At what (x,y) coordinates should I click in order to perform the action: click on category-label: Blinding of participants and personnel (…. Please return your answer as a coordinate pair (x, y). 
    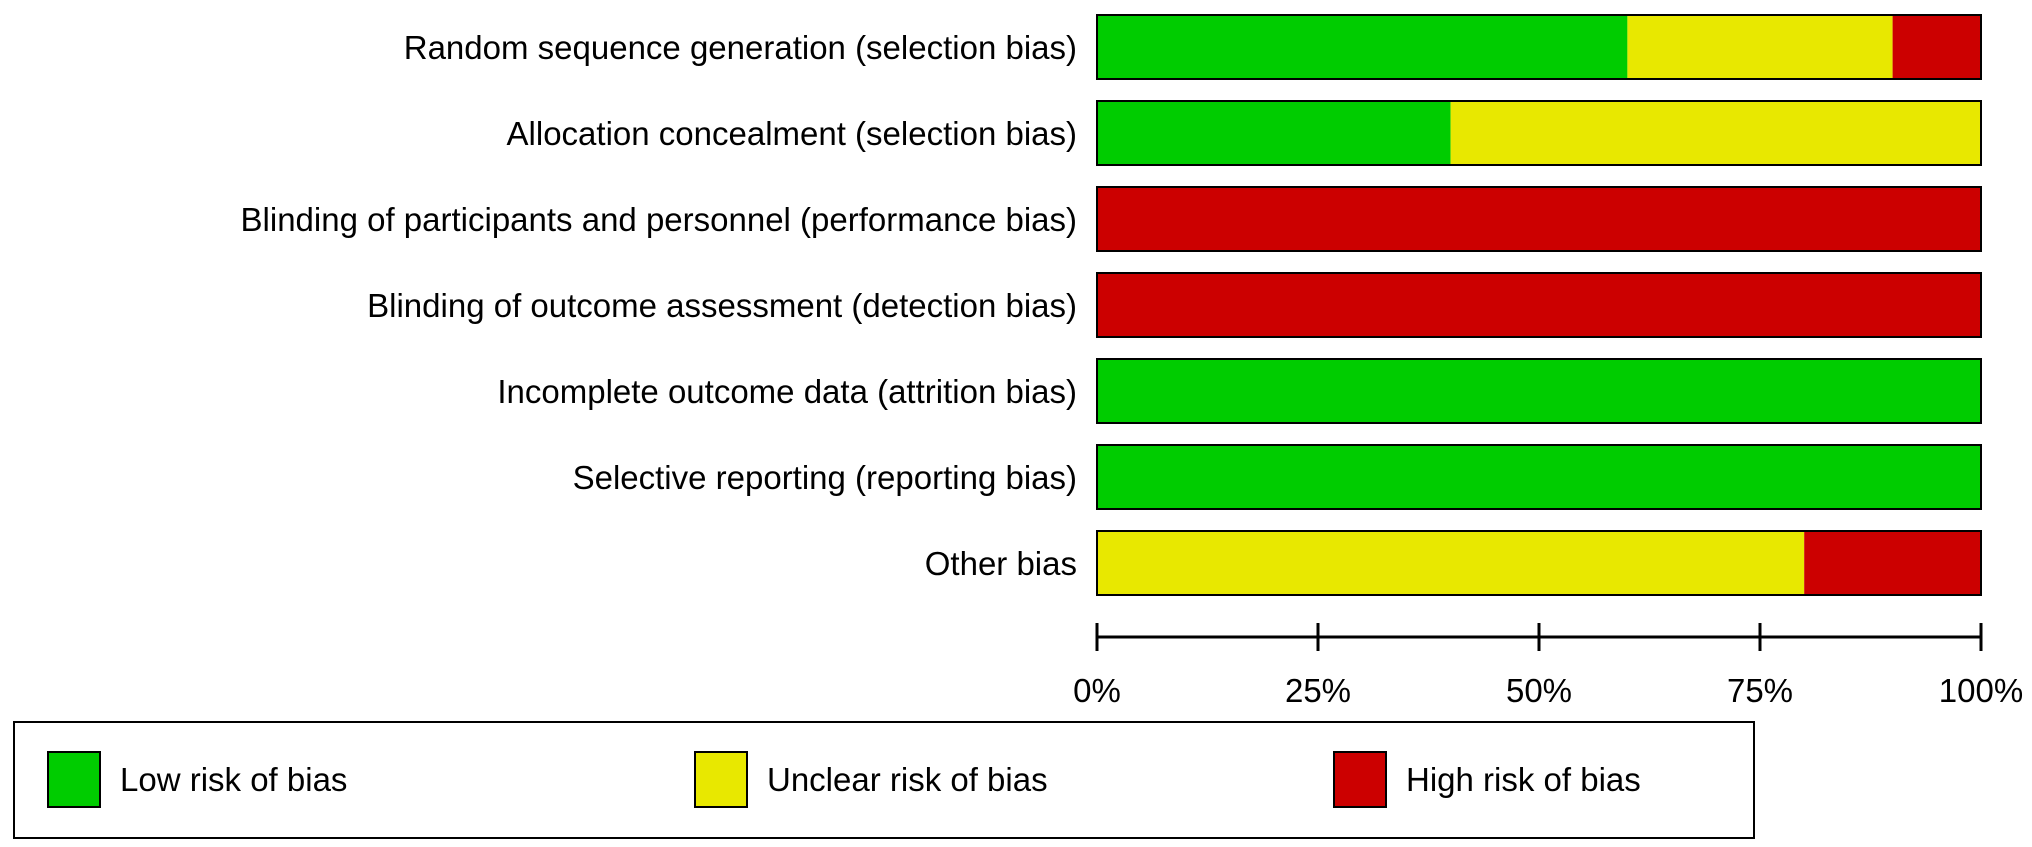
    Looking at the image, I should click on (659, 219).